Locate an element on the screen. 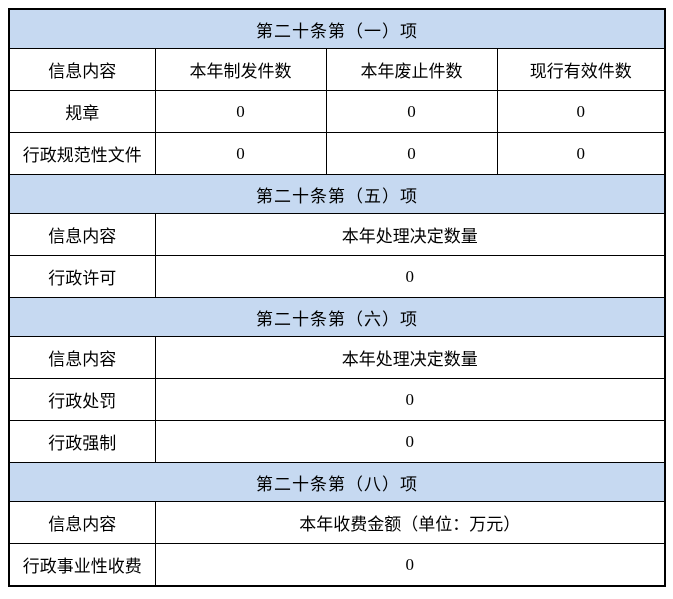  table-row: 行政处罚 0 is located at coordinates (337, 399).